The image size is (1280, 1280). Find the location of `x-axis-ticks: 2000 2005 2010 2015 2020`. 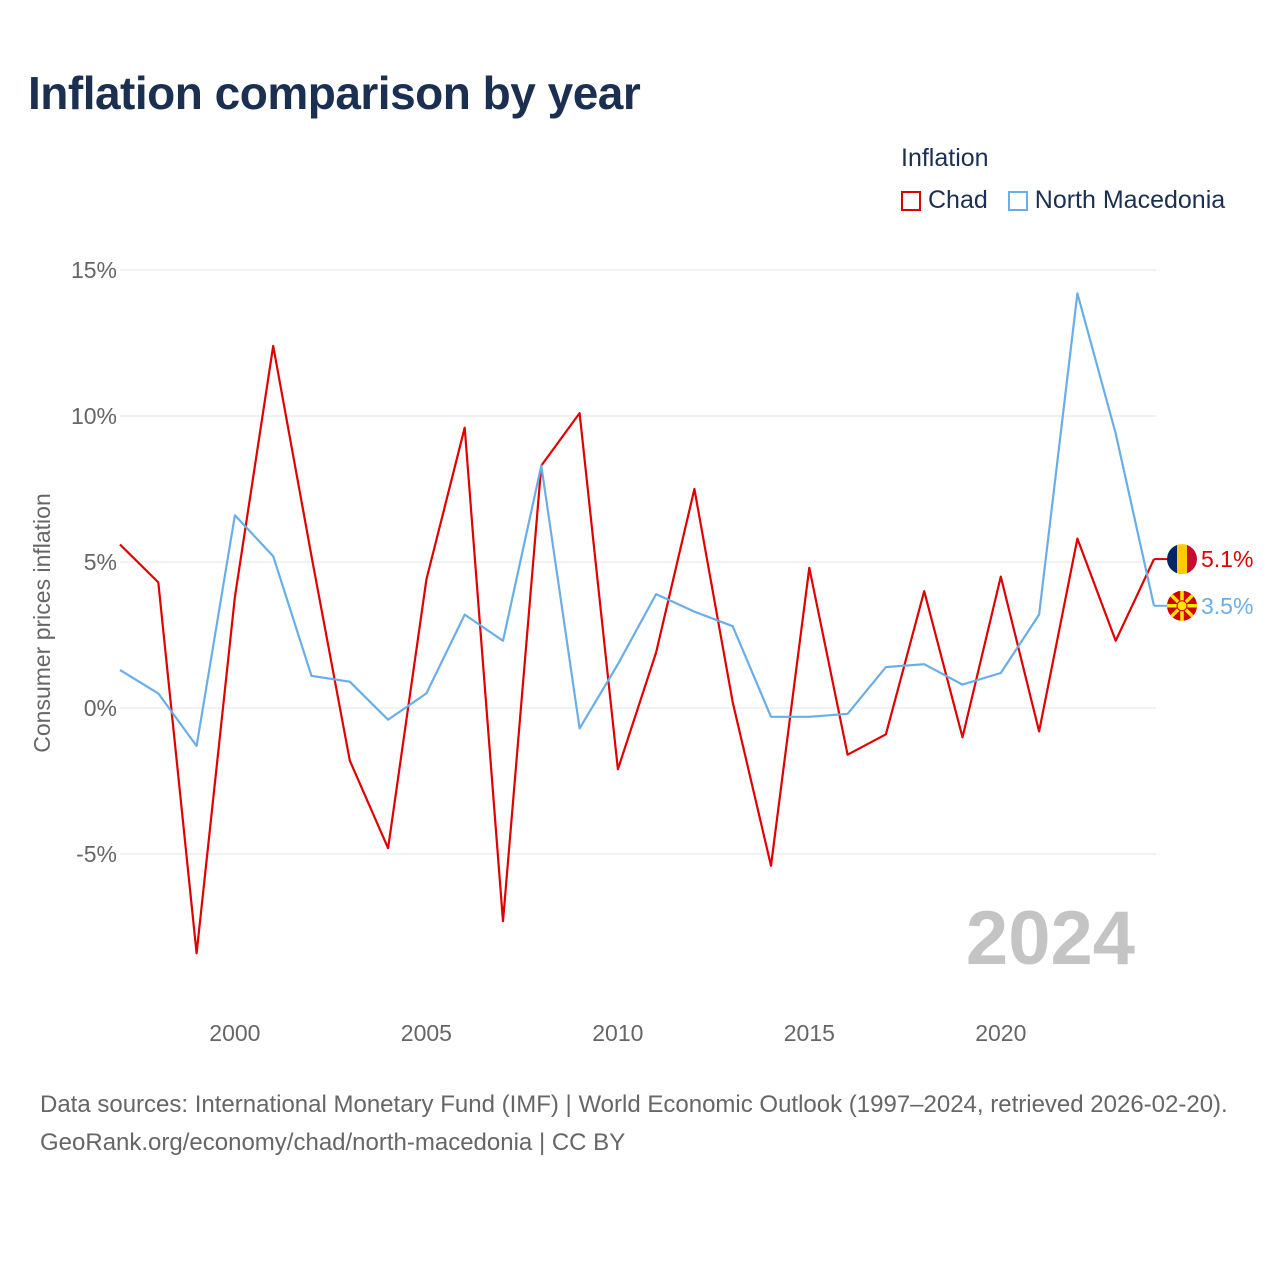

x-axis-ticks: 2000 2005 2010 2015 2020 is located at coordinates (617, 1033).